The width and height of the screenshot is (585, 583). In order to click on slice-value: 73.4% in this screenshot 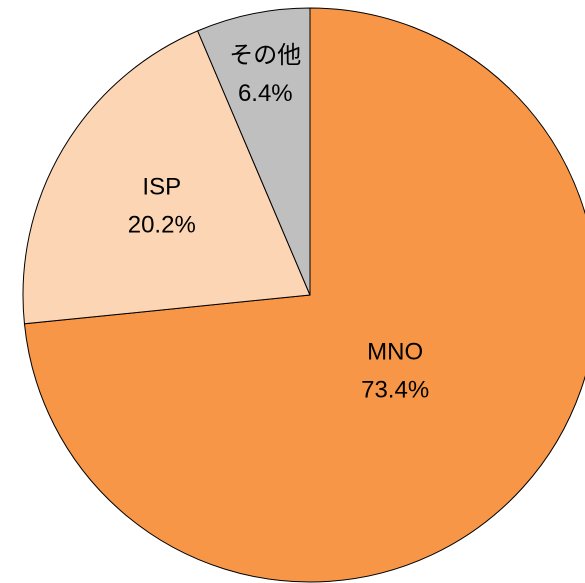, I will do `click(395, 389)`.